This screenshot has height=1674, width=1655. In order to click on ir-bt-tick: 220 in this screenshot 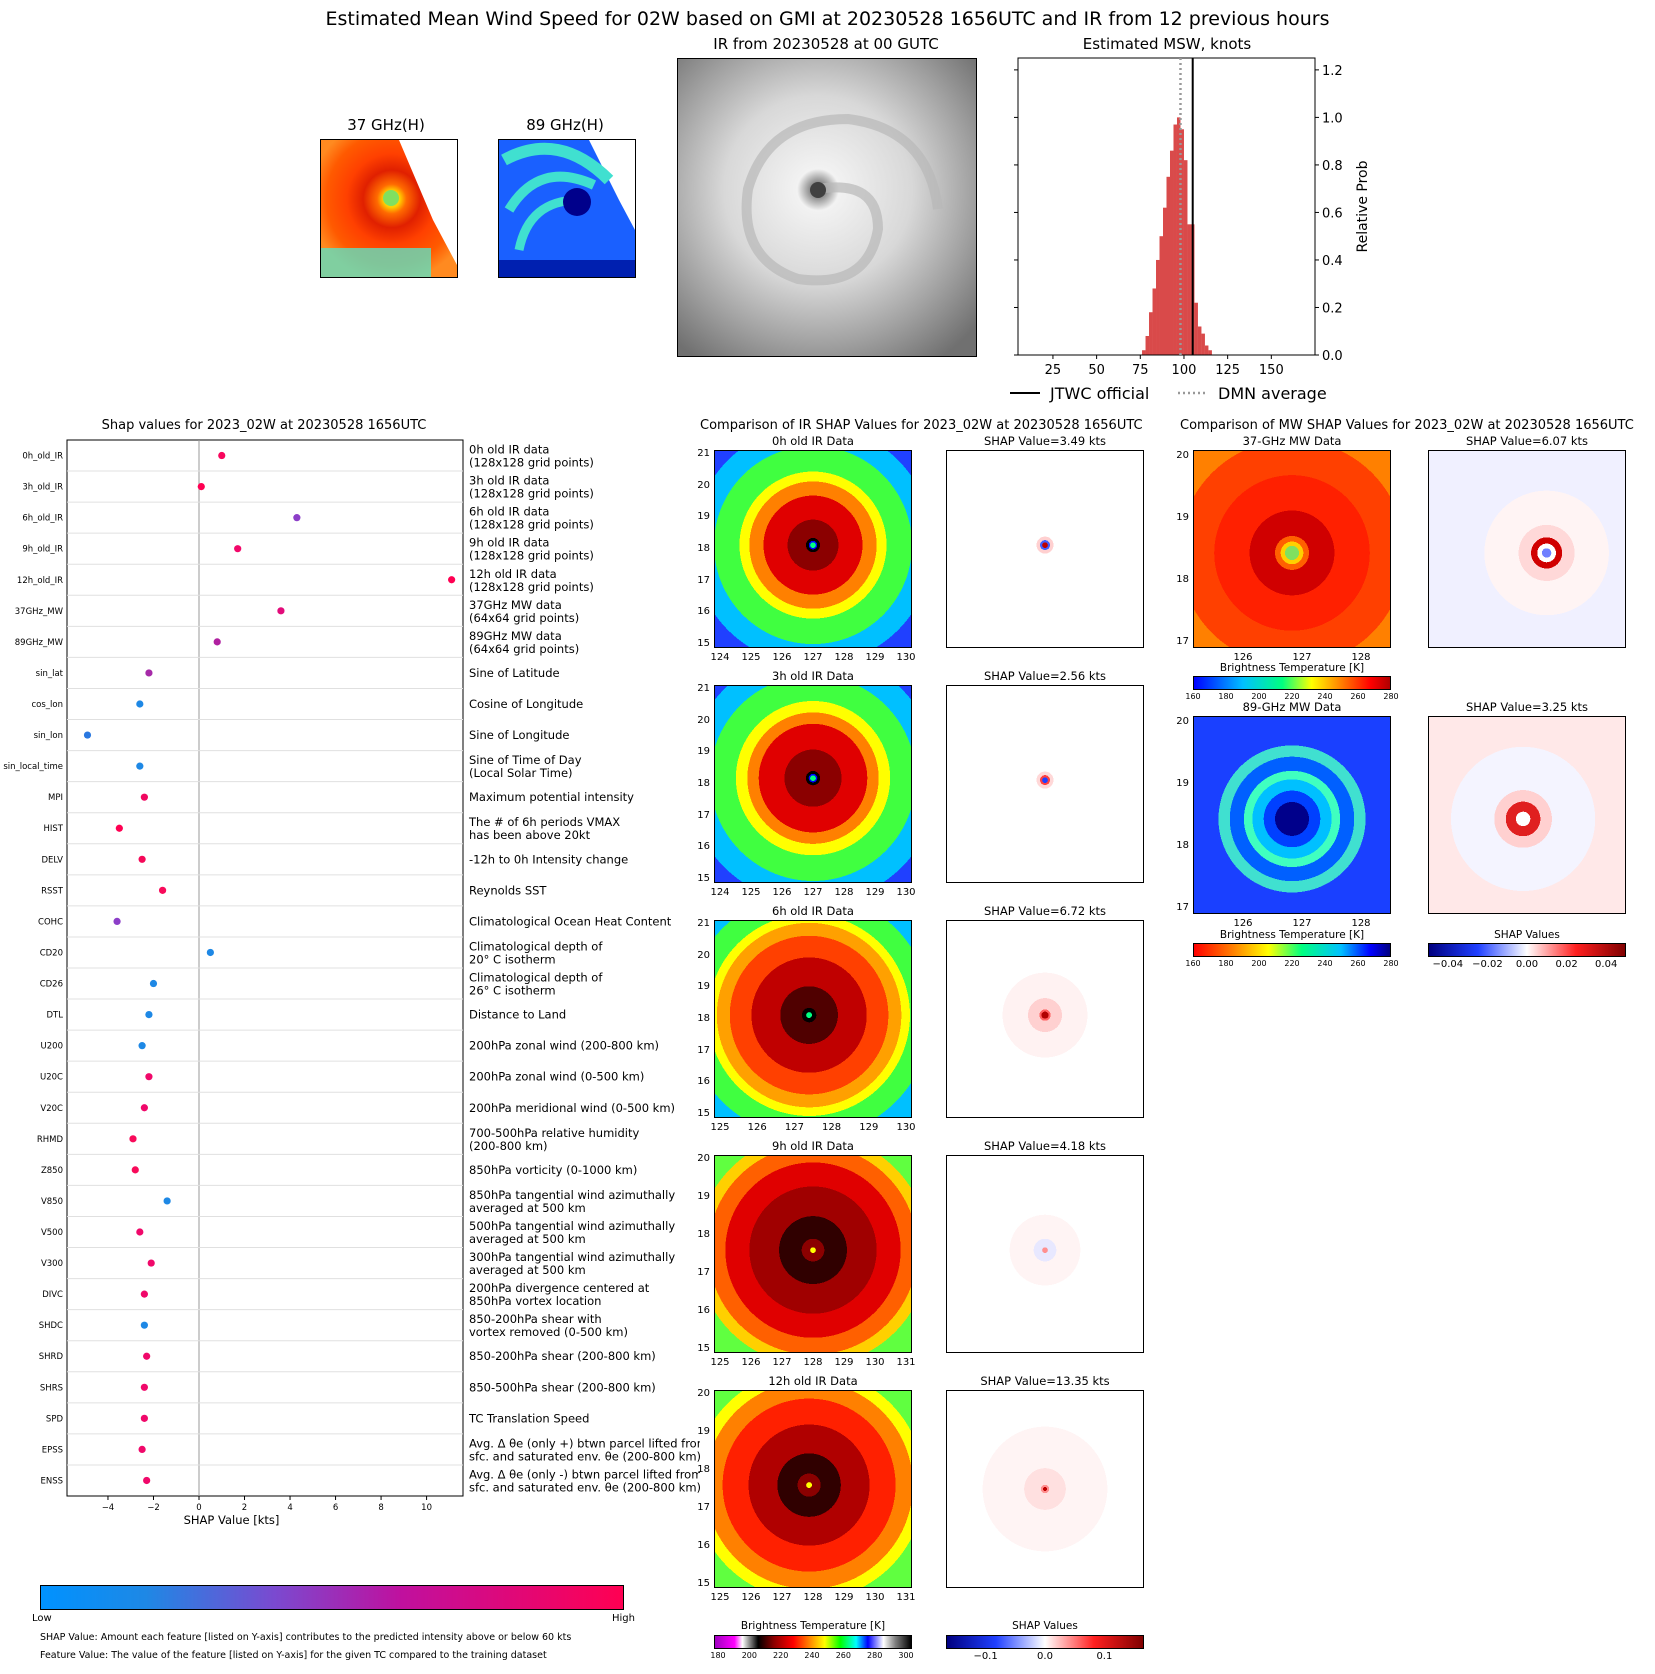, I will do `click(781, 1655)`.